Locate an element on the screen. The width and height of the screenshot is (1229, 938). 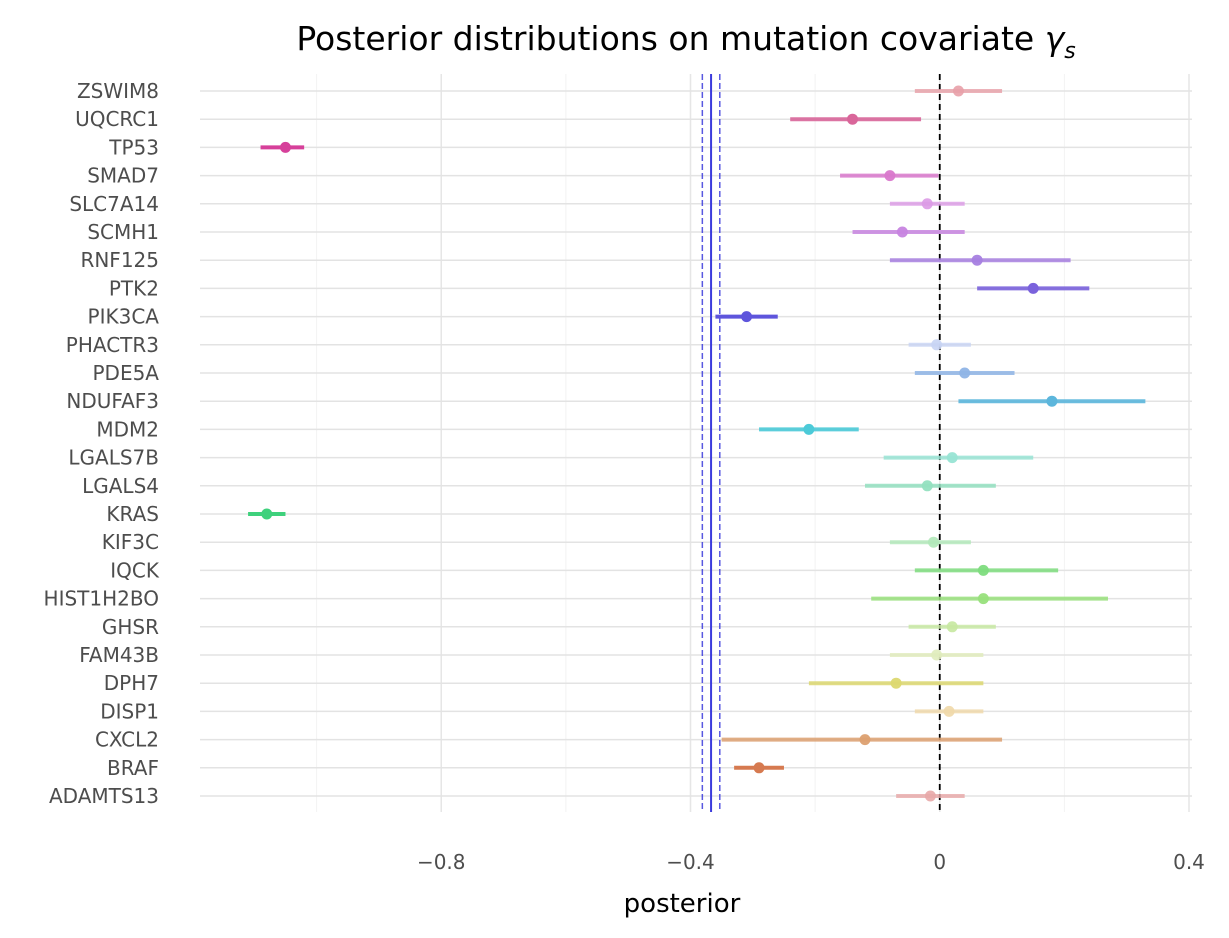
point-pde5a is located at coordinates (965, 373).